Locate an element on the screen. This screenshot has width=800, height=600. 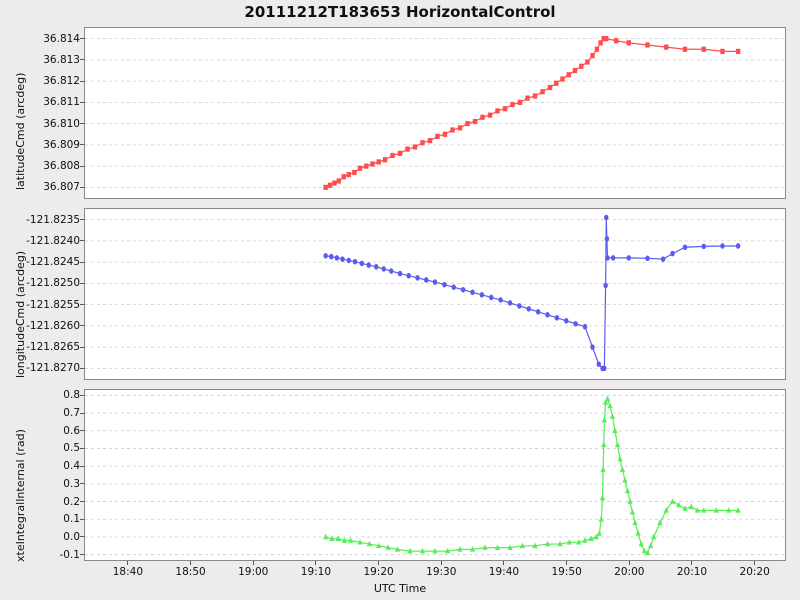
data-line-xteIntegralInternal is located at coordinates (532, 476).